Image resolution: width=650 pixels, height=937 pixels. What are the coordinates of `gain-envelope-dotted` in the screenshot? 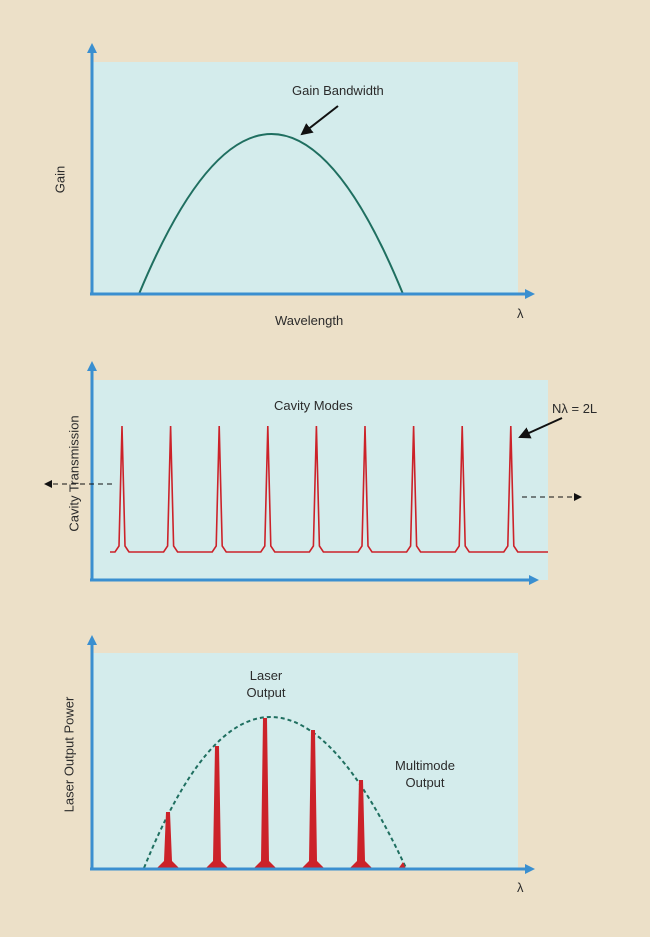 It's located at (275, 792).